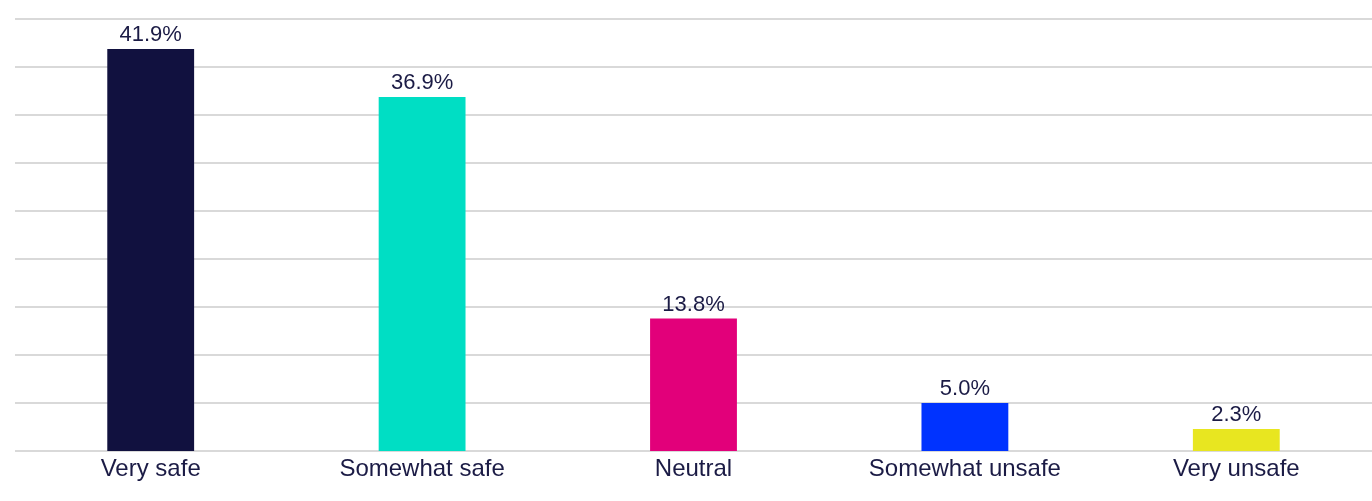 Image resolution: width=1372 pixels, height=501 pixels. I want to click on data-label: 41.9%, so click(150, 33).